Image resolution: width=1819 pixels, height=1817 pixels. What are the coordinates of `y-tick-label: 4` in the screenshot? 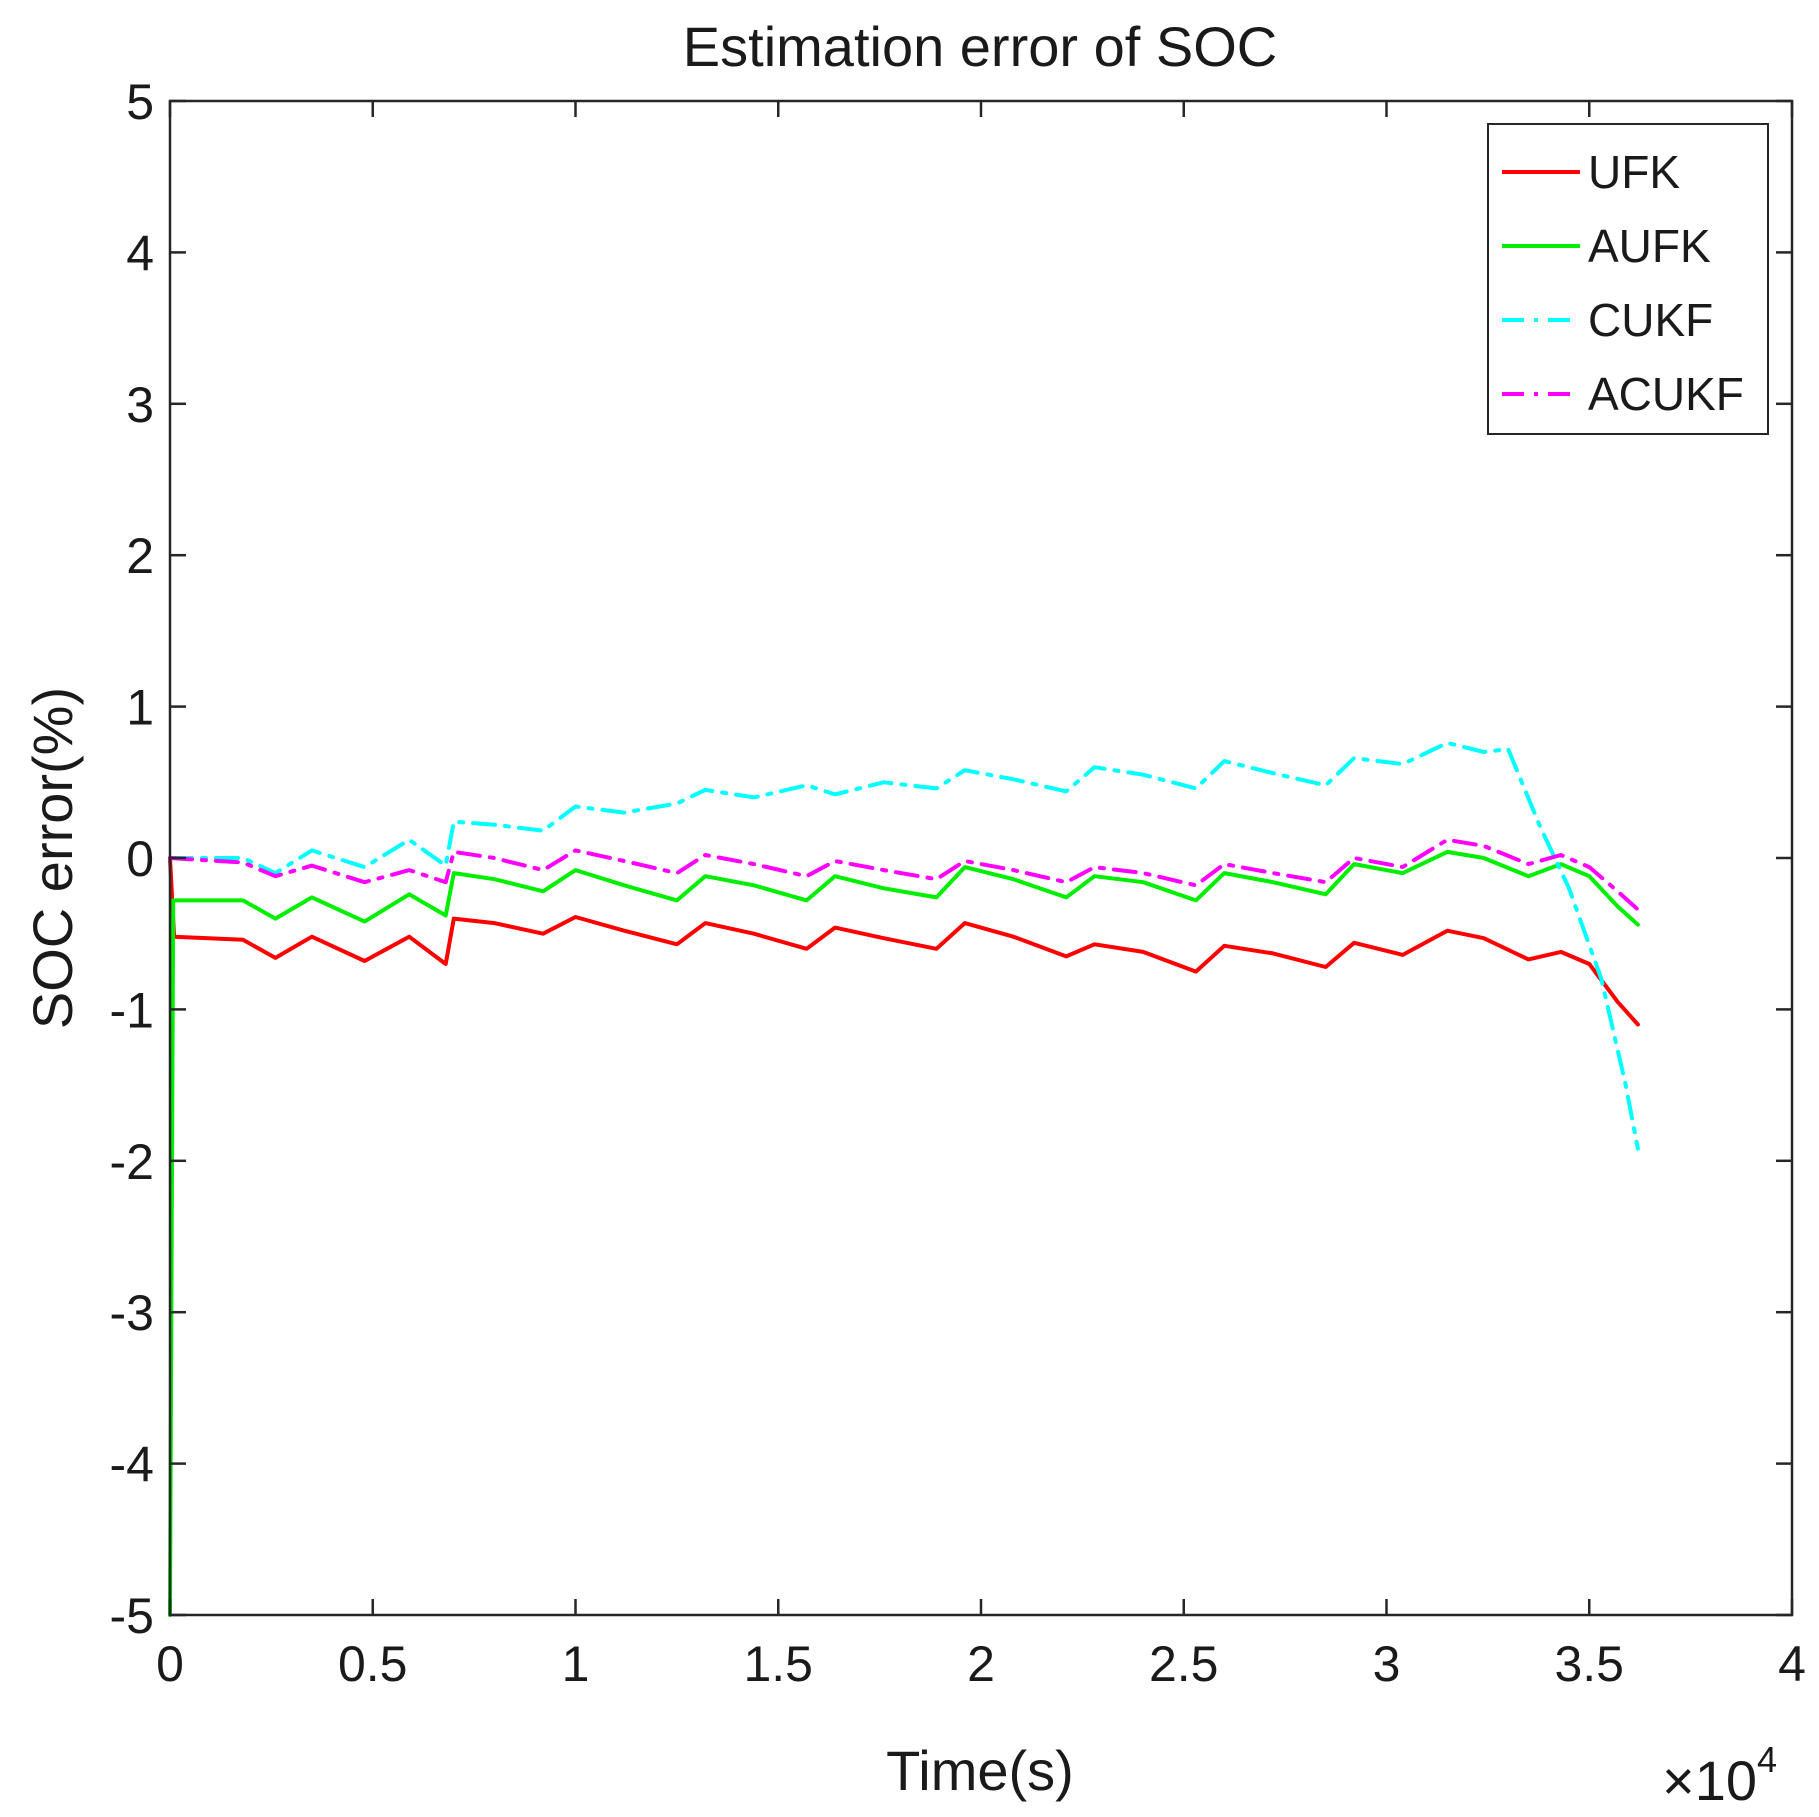 It's located at (140, 253).